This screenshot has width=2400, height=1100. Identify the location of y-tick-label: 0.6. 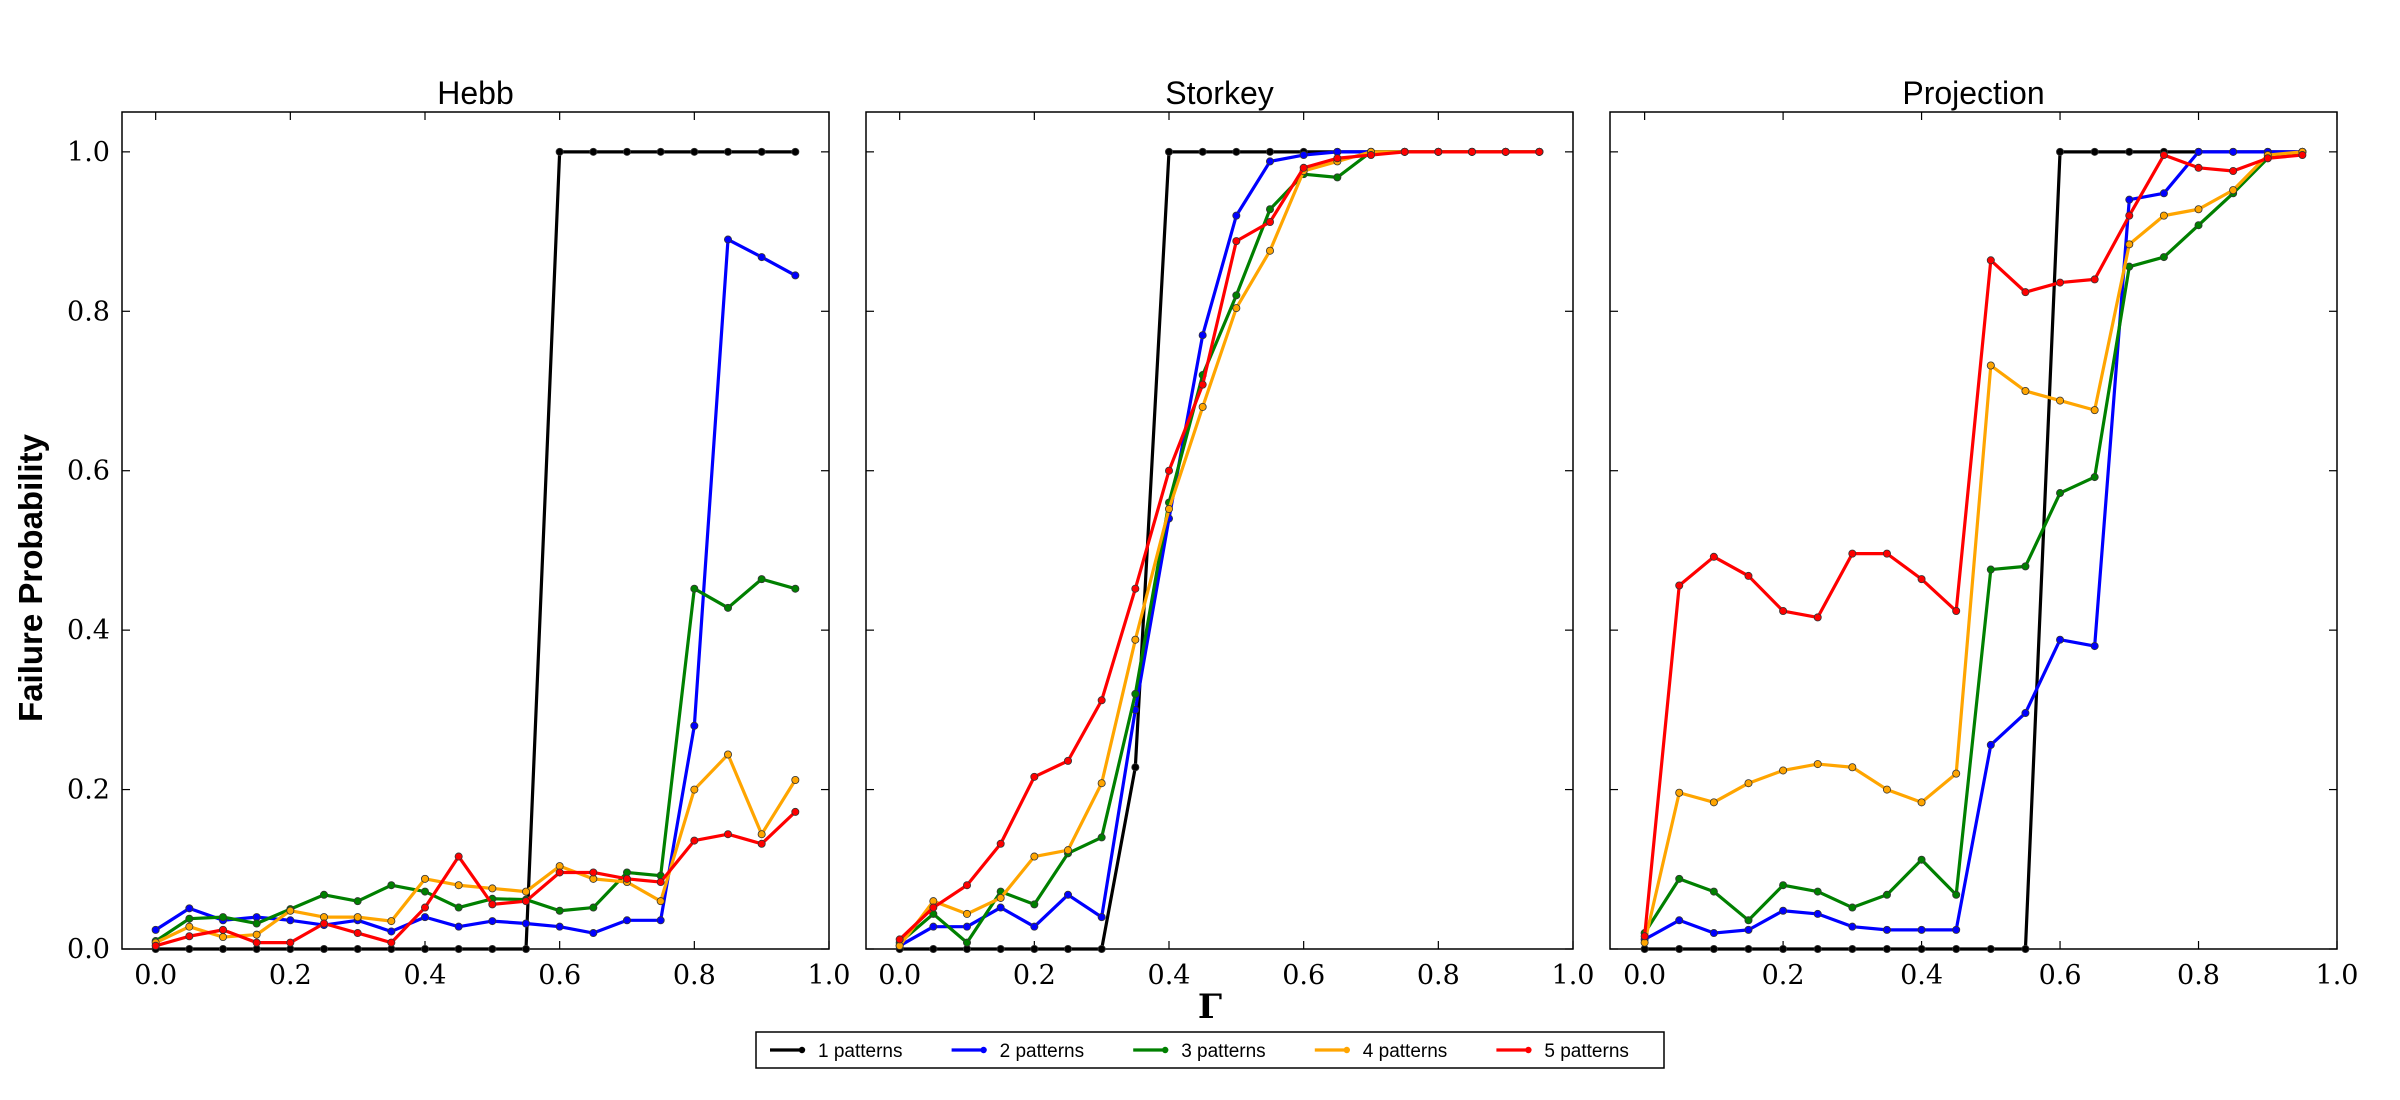
(88, 471).